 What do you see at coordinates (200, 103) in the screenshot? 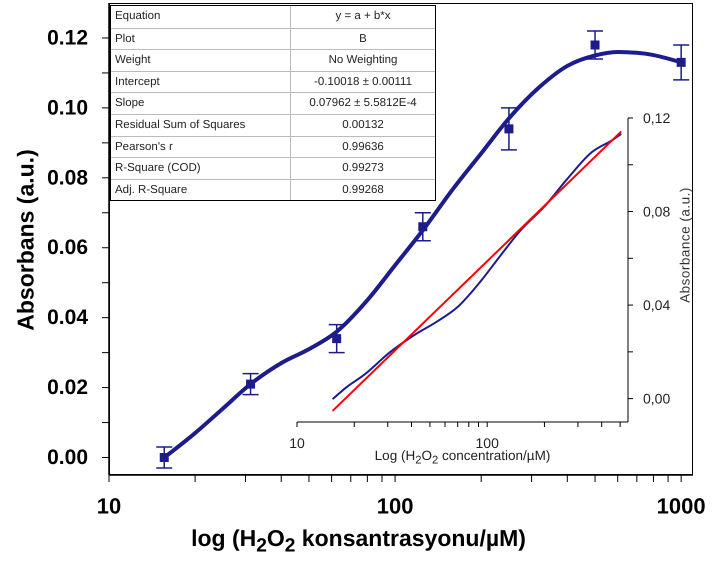
I see `annotation: Slope` at bounding box center [200, 103].